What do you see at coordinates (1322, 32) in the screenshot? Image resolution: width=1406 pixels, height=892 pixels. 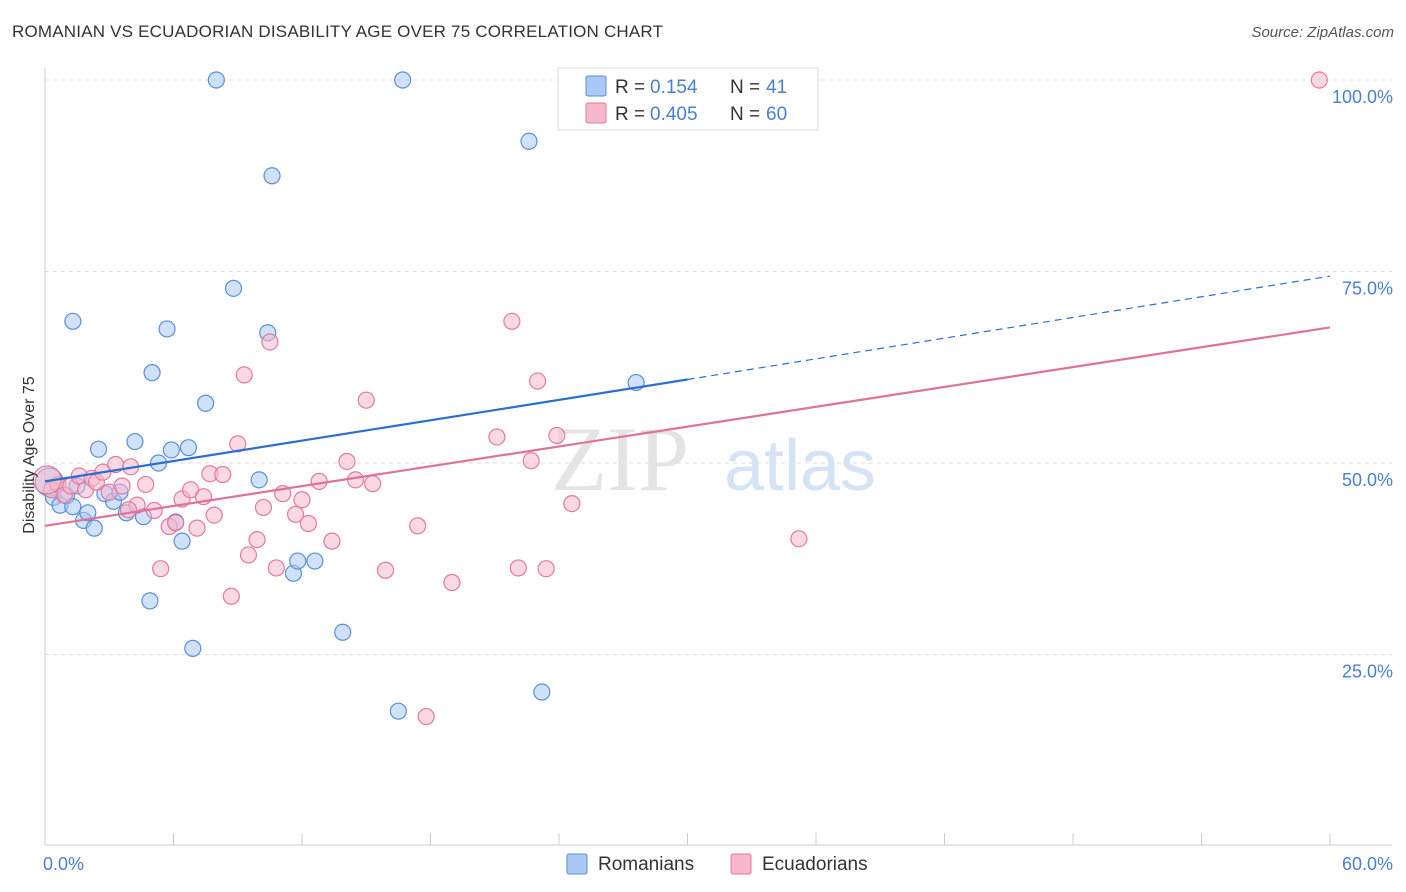 I see `source-label: Source: ZipAtlas.com` at bounding box center [1322, 32].